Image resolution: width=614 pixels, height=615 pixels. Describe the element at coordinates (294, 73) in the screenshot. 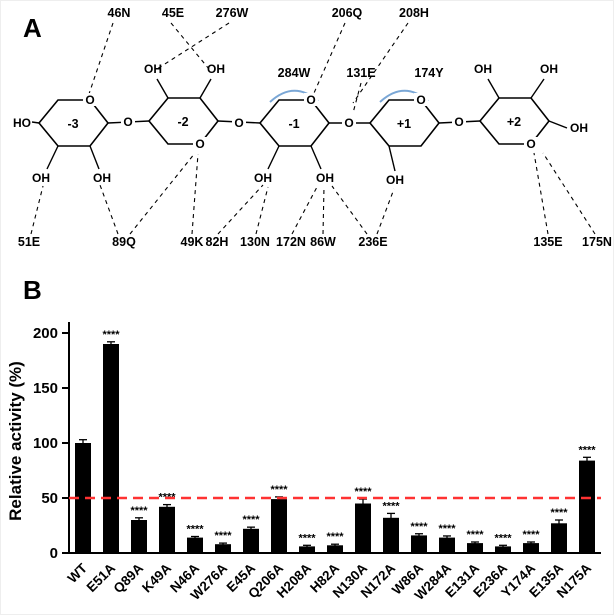

I see `residue-label: 284W` at that location.